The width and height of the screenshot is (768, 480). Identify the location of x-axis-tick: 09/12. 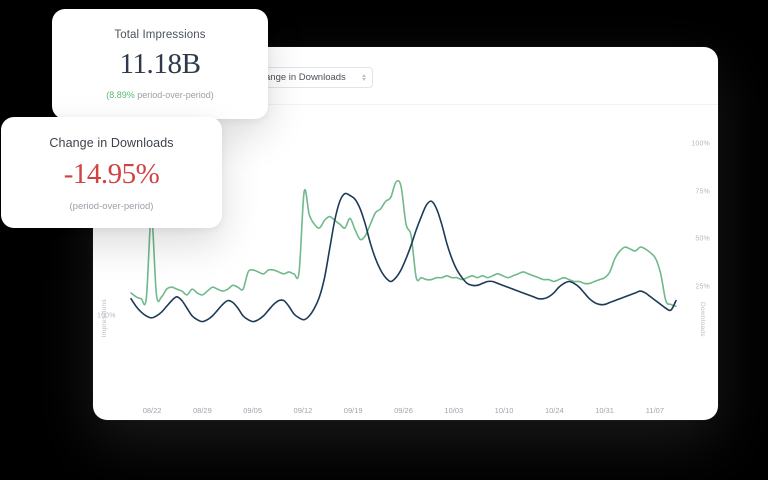
(303, 410).